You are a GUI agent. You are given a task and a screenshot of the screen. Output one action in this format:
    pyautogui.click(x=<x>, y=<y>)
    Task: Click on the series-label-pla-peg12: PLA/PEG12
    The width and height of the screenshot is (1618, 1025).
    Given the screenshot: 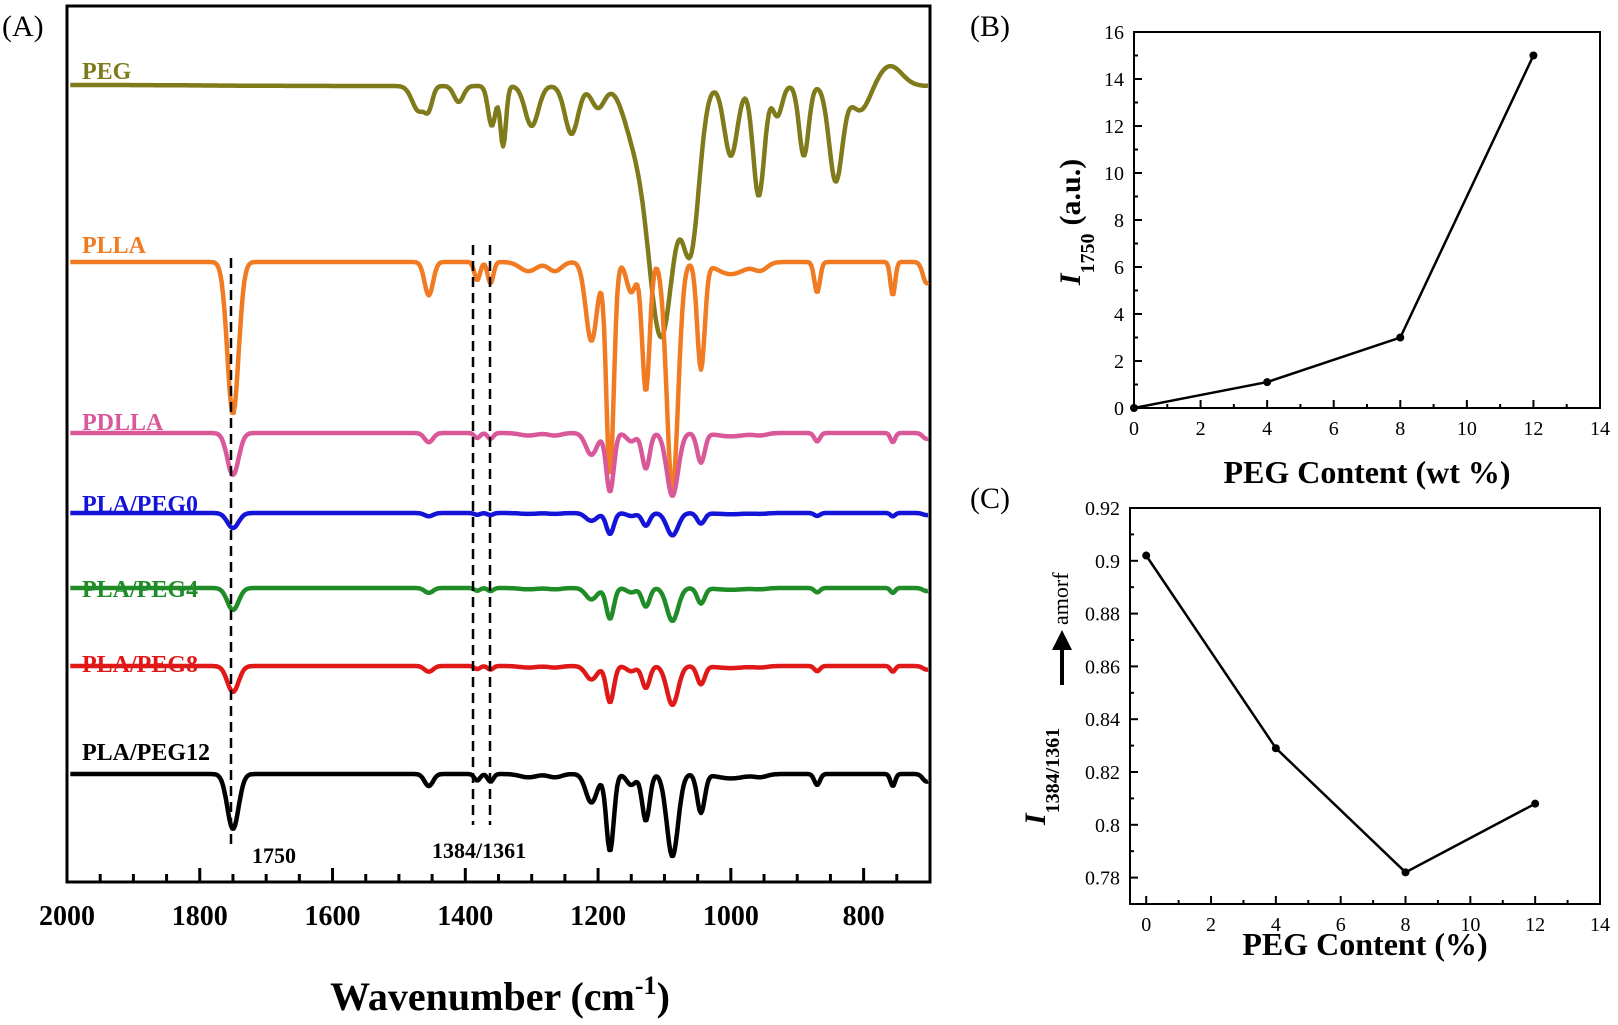 What is the action you would take?
    pyautogui.click(x=146, y=753)
    